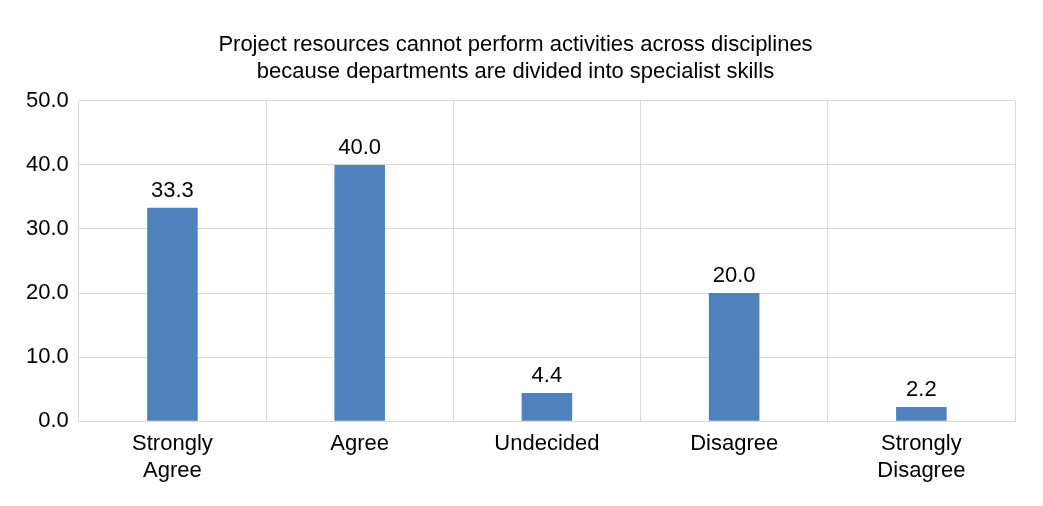 The image size is (1043, 506). I want to click on y-tick-label: 50.0, so click(47, 99).